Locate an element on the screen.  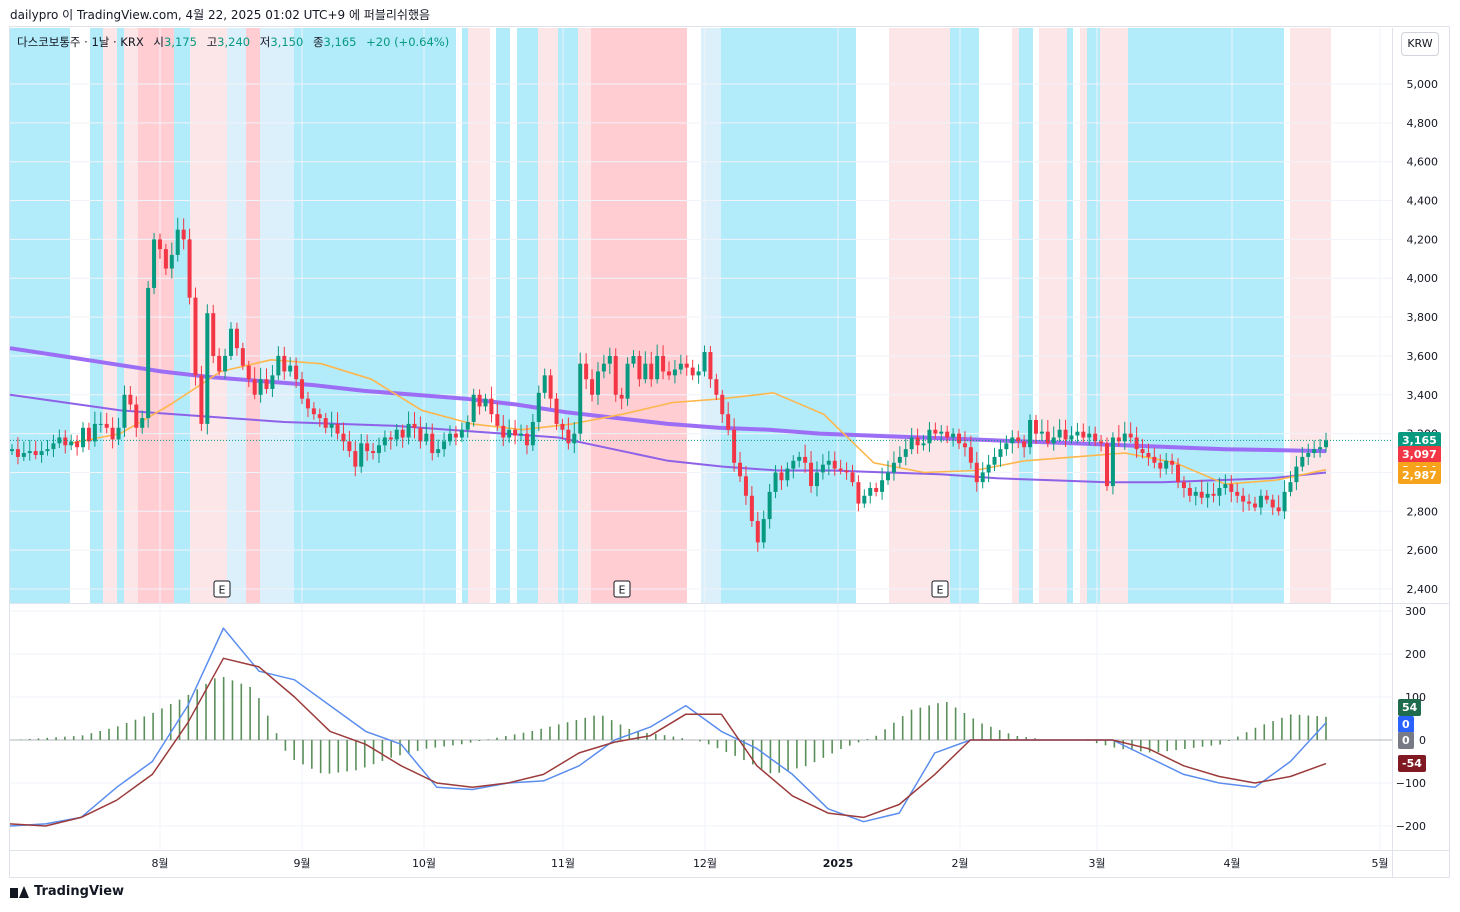
osc-tick-label: 0 is located at coordinates (1422, 740).